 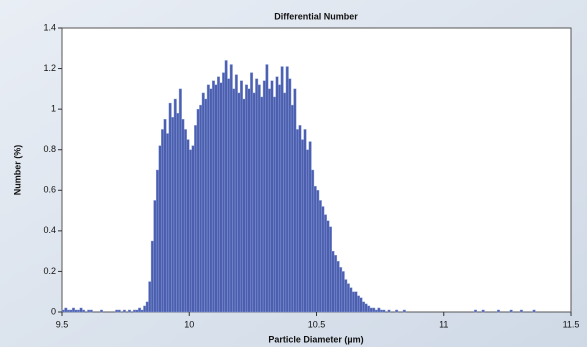 What do you see at coordinates (315, 339) in the screenshot?
I see `x-axis-label: Particle Diameter (µm)` at bounding box center [315, 339].